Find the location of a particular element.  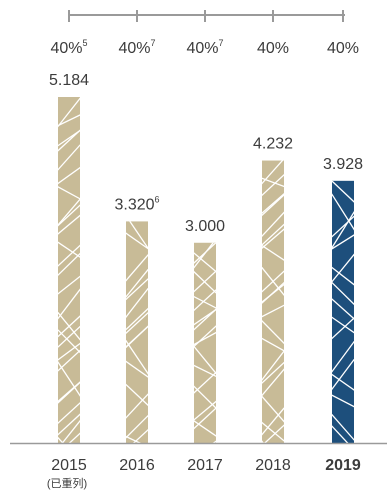

bar-2019 is located at coordinates (343, 311).